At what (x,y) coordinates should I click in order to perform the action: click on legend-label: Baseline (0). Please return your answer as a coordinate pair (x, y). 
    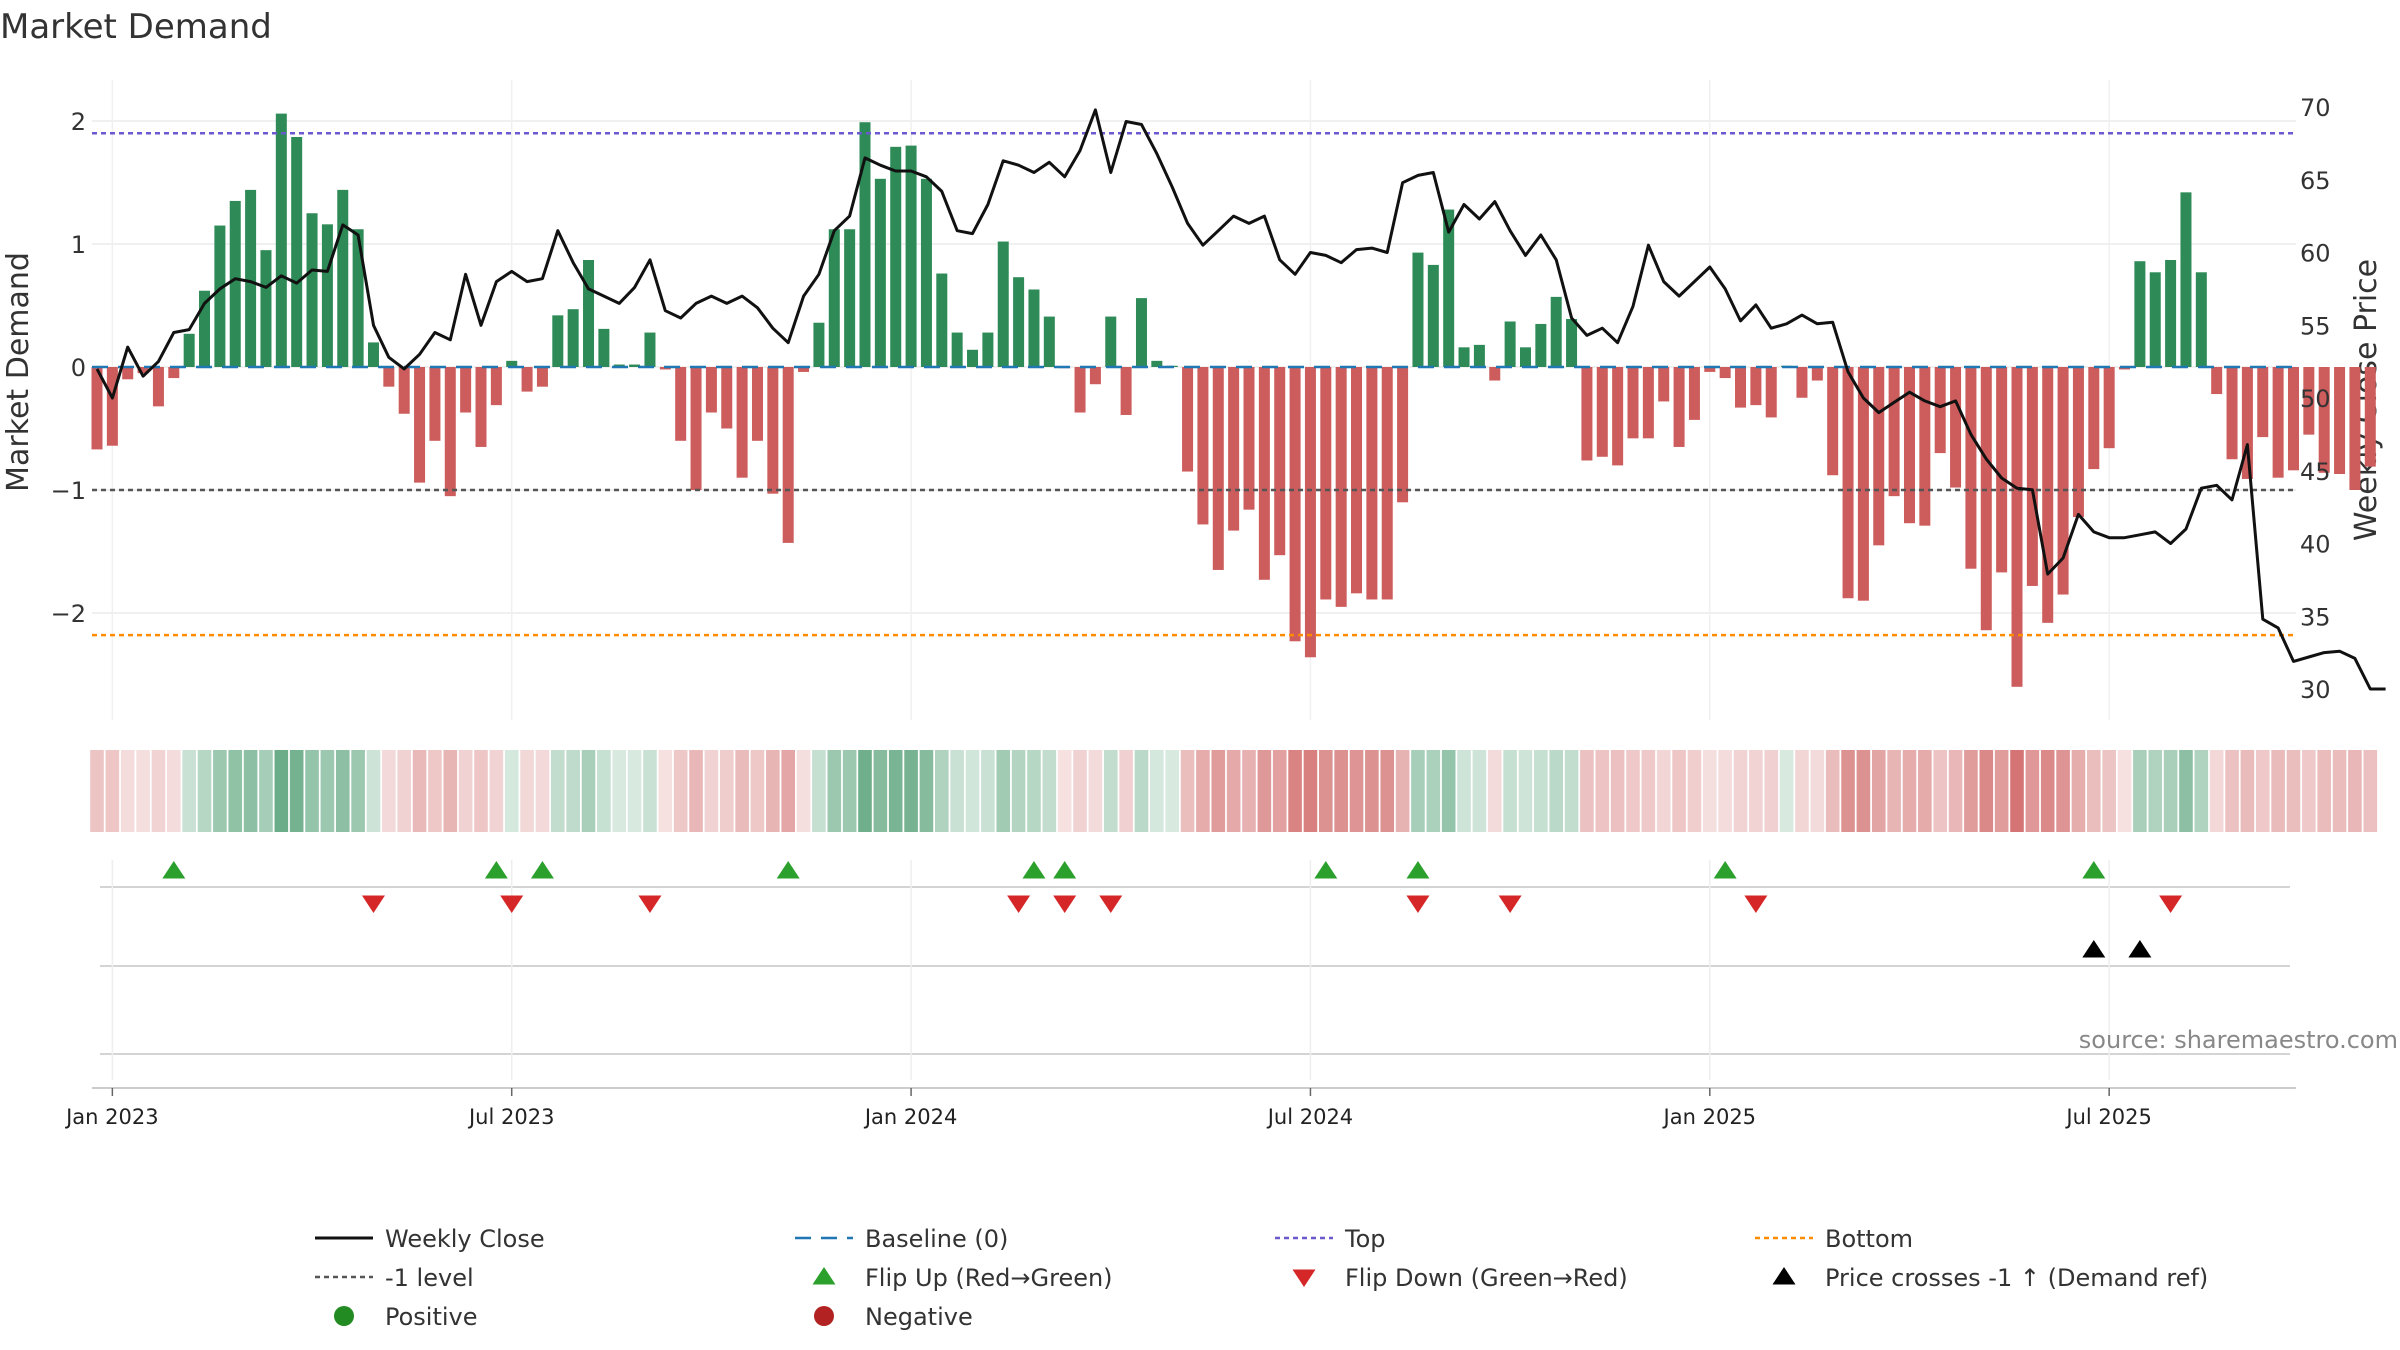
    Looking at the image, I should click on (936, 1239).